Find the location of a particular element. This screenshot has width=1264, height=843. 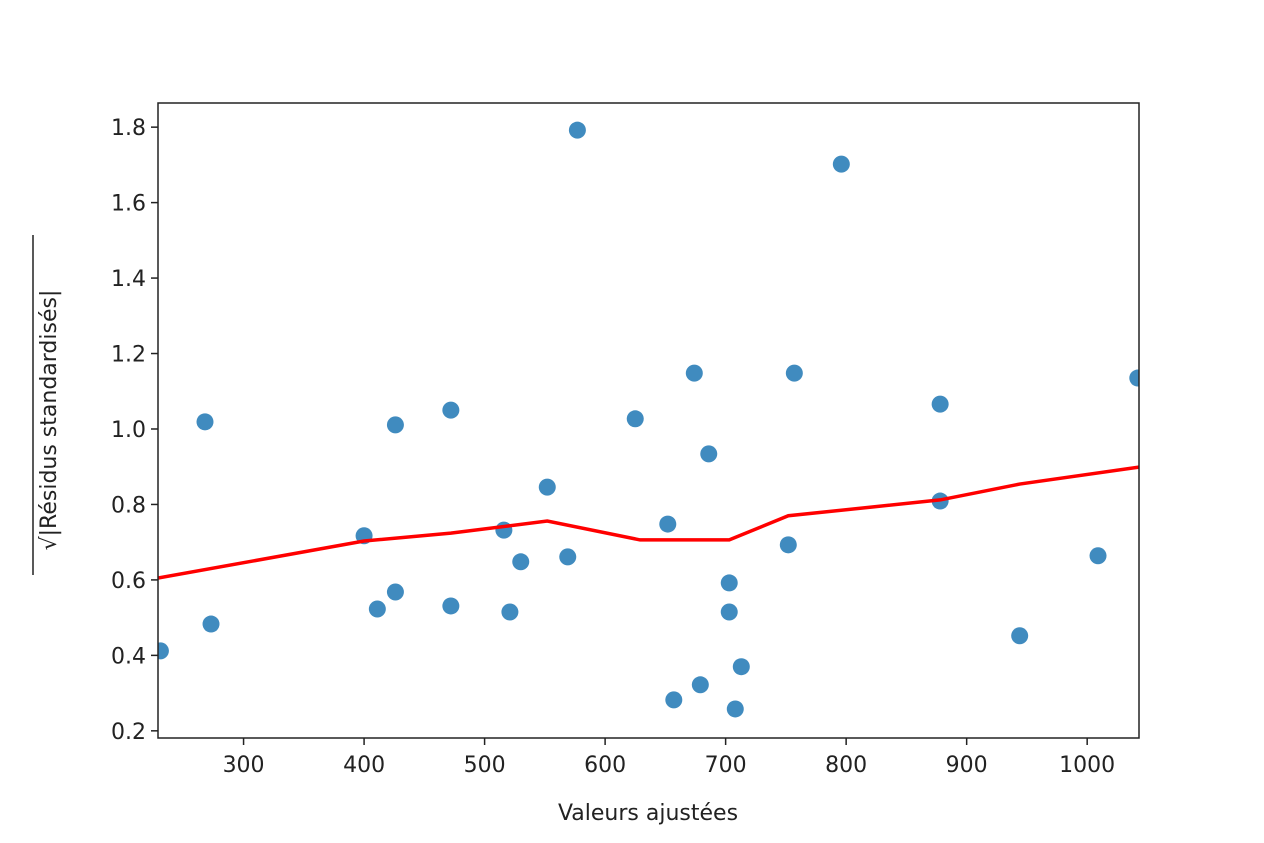

x-tick-label: 700 is located at coordinates (726, 765).